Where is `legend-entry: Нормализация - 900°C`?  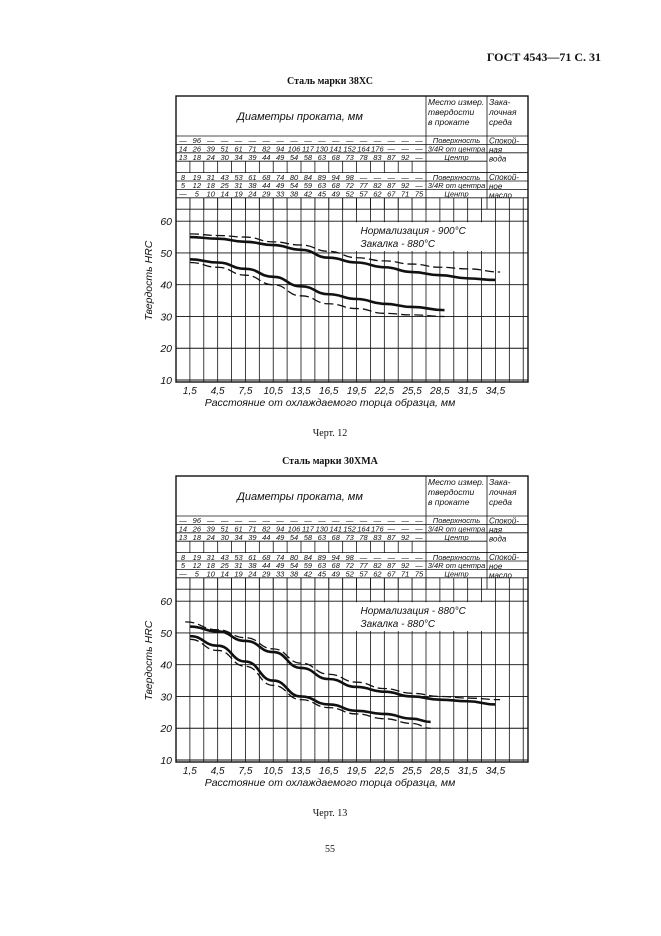 legend-entry: Нормализация - 900°C is located at coordinates (414, 231).